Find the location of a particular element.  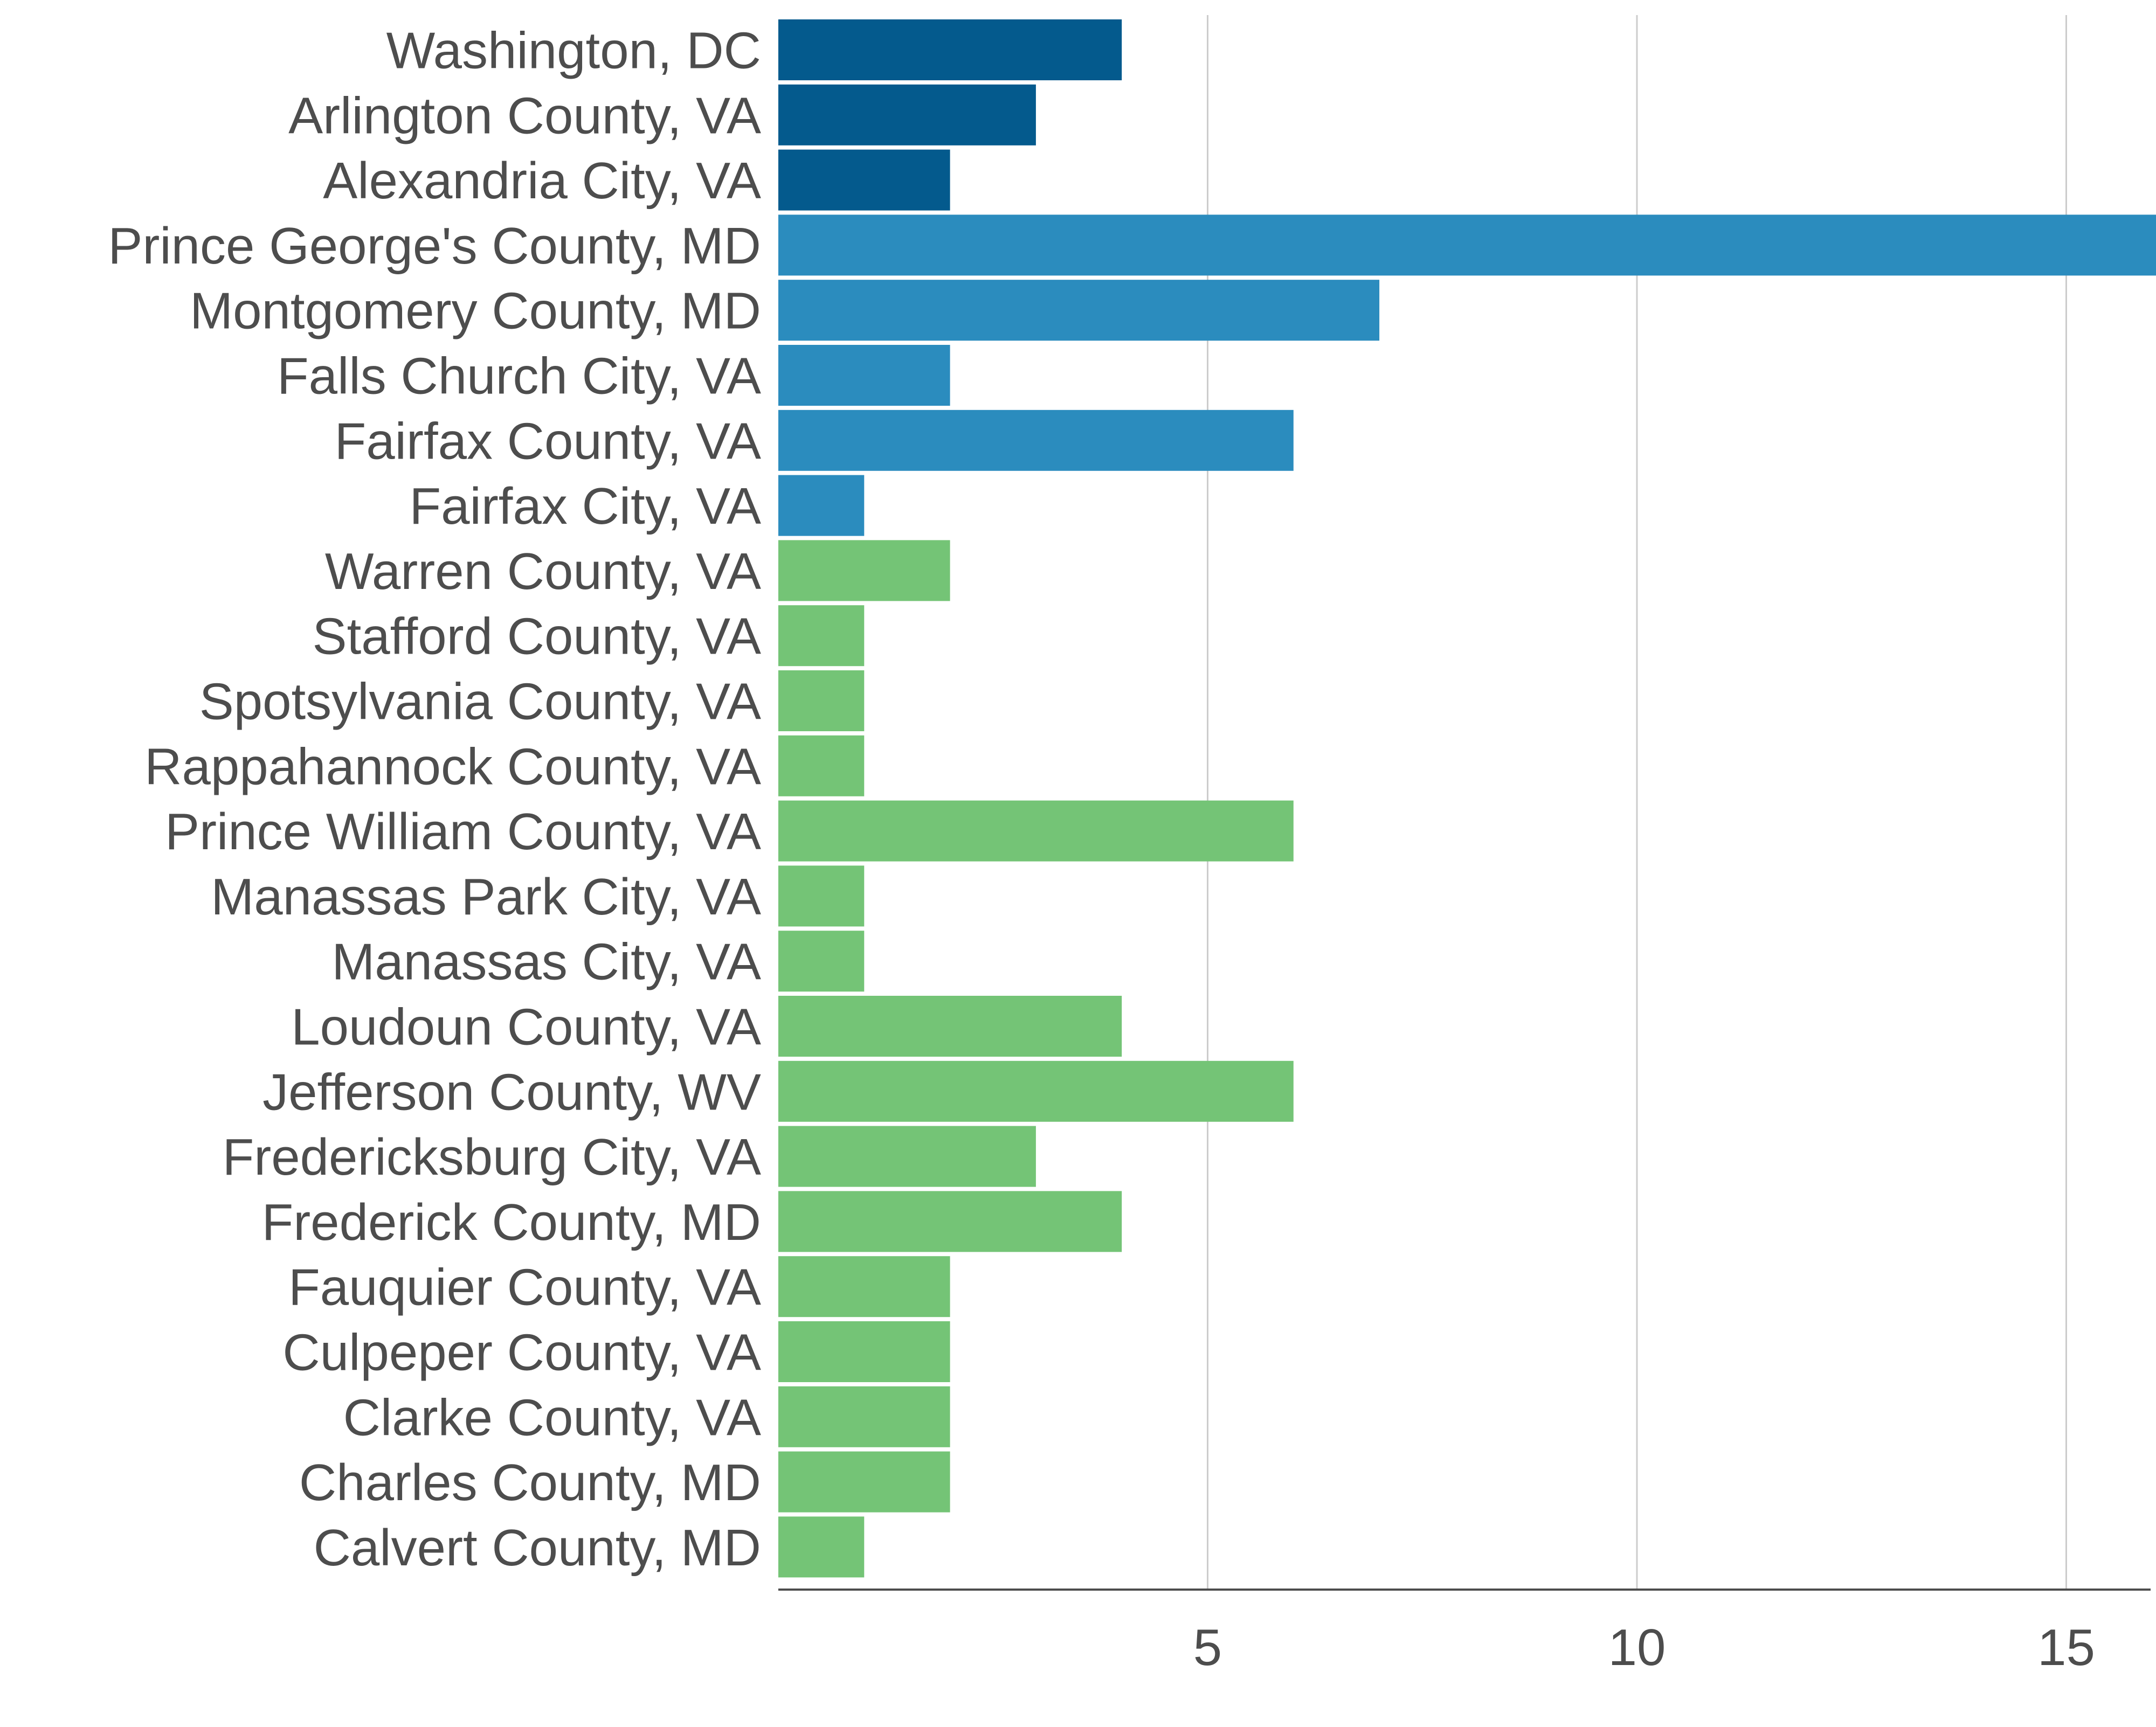

category-label: Calvert County, MD is located at coordinates (537, 1548).